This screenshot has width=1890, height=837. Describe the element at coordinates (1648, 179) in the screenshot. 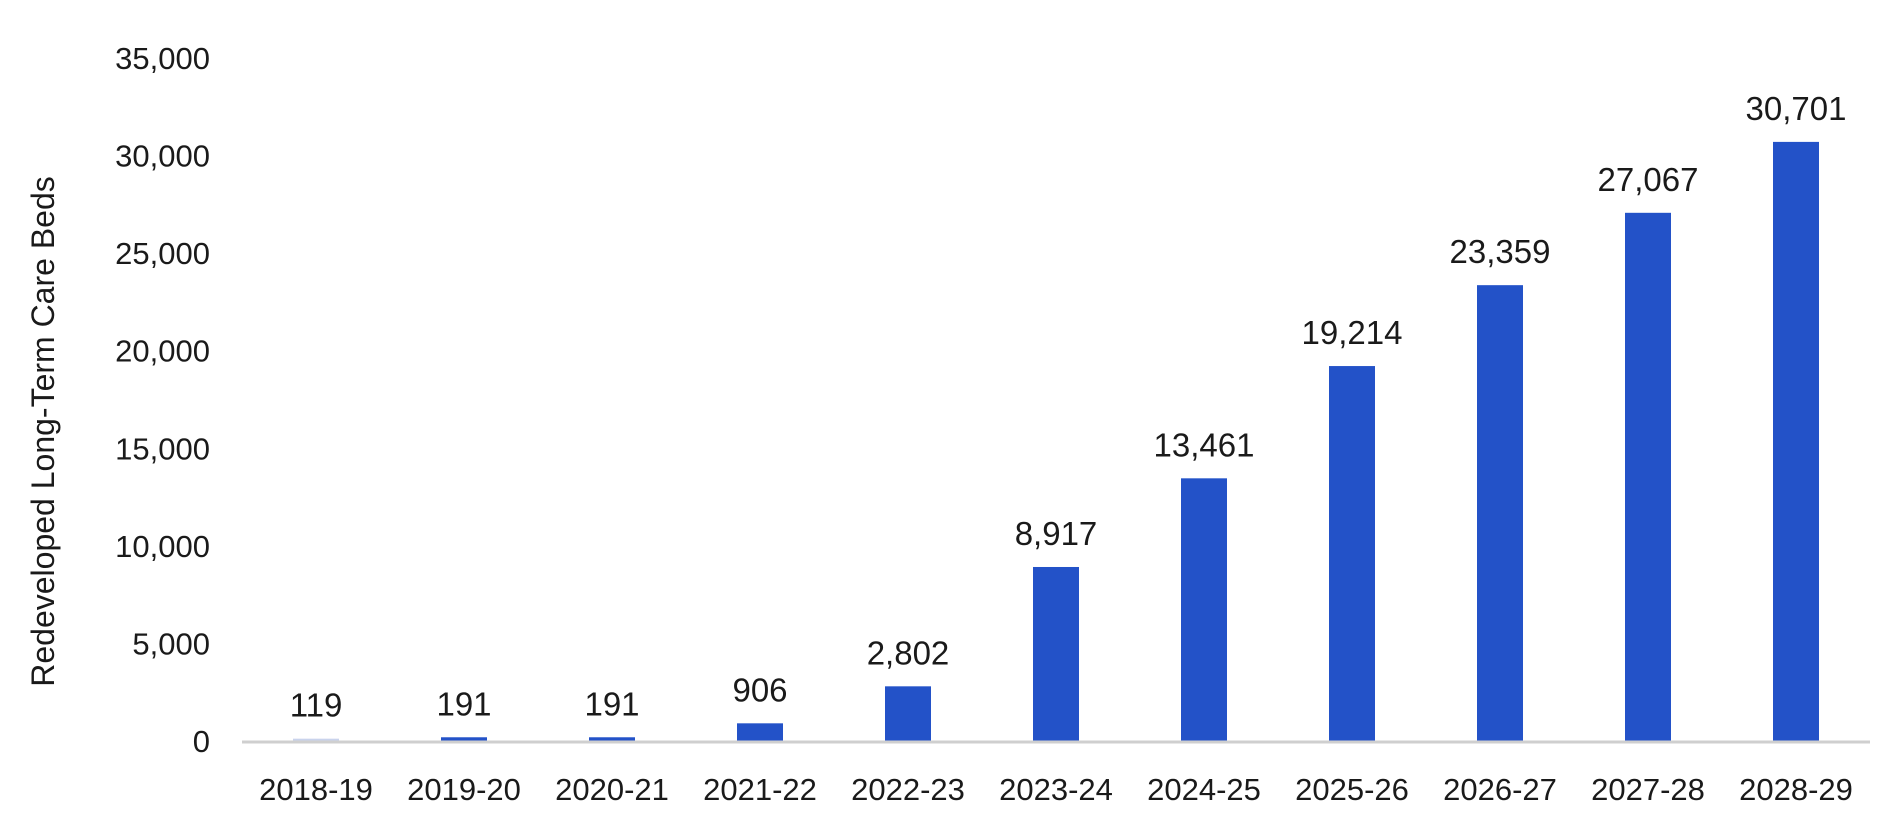

I see `data-label: 27,067` at that location.